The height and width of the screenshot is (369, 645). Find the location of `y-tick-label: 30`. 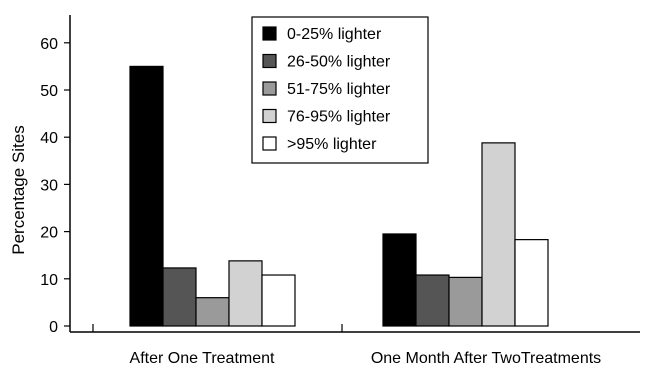

y-tick-label: 30 is located at coordinates (49, 185).